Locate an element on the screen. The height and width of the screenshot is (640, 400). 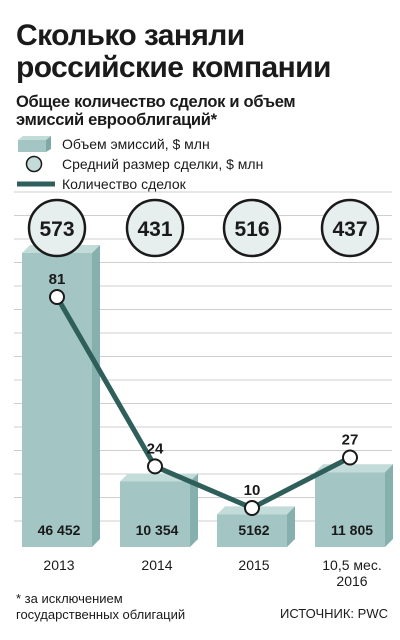
avg-value-label: 573 is located at coordinates (56, 229).